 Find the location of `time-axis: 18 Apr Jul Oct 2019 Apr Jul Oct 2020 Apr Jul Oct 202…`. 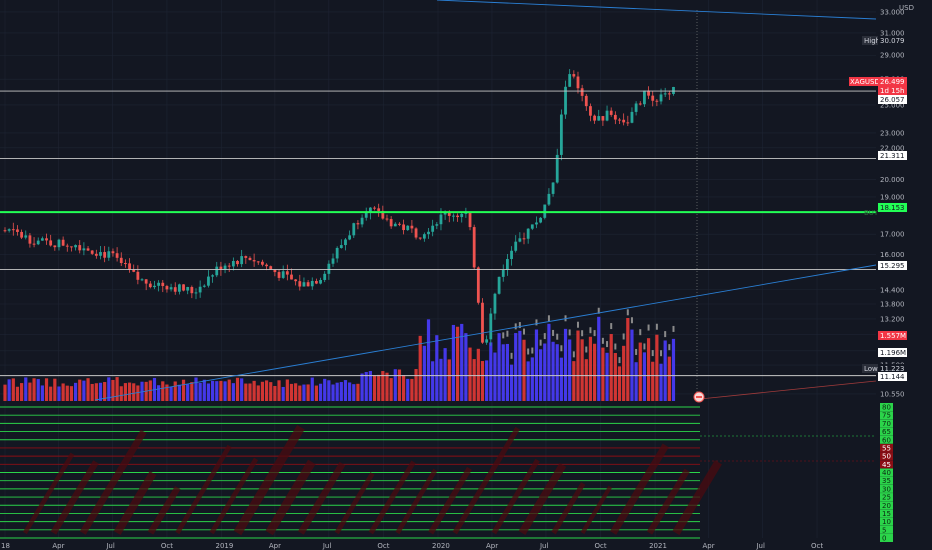

time-axis: 18 Apr Jul Oct 2019 Apr Jul Oct 2020 Apr Jul Oct 202… is located at coordinates (412, 546).